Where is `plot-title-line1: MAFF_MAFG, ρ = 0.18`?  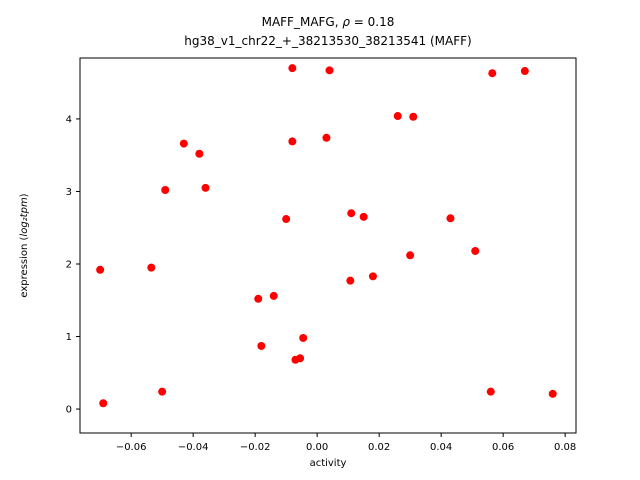 plot-title-line1: MAFF_MAFG, ρ = 0.18 is located at coordinates (328, 22).